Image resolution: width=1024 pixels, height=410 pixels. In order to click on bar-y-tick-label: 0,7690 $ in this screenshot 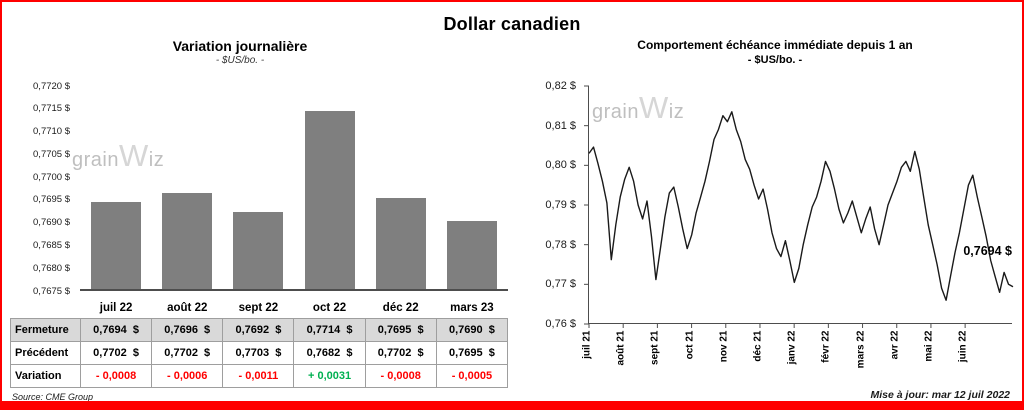, I will do `click(51, 223)`.